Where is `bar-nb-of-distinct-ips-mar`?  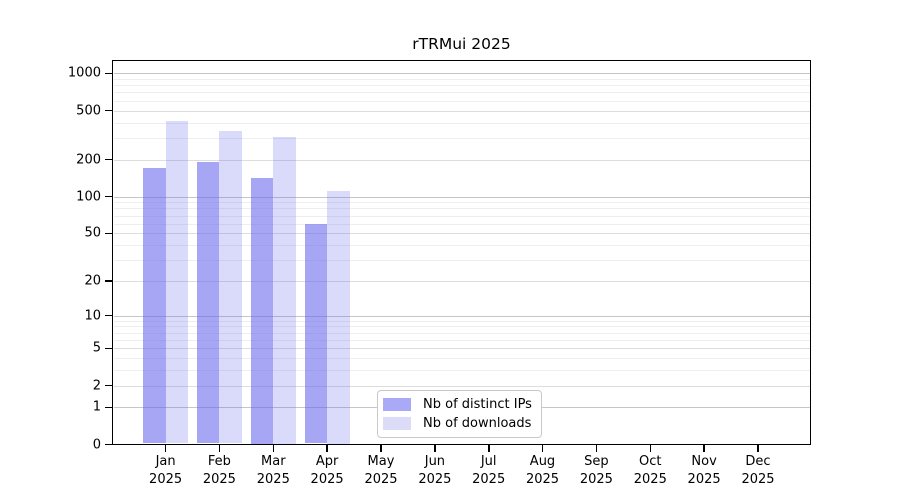 bar-nb-of-distinct-ips-mar is located at coordinates (262, 310).